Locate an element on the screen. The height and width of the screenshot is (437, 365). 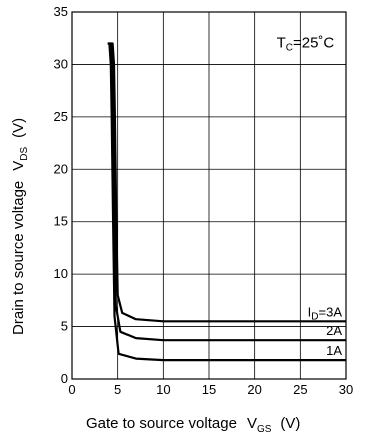
x-tick-label: 10 is located at coordinates (163, 389).